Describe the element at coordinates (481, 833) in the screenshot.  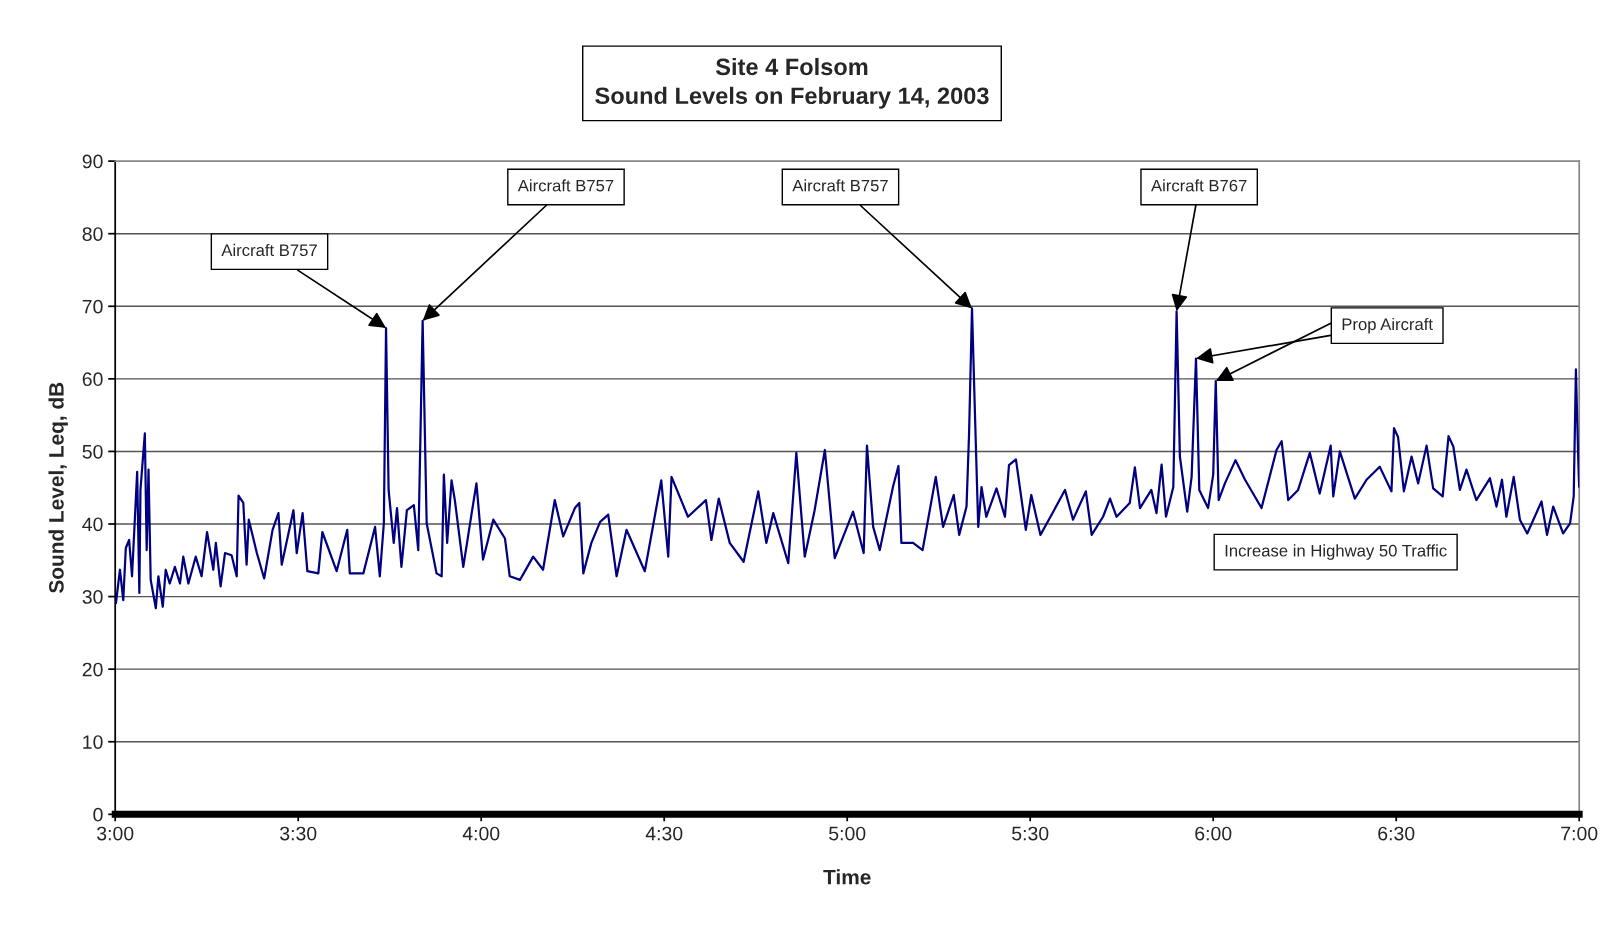
I see `x-tick-label: 4:00` at that location.